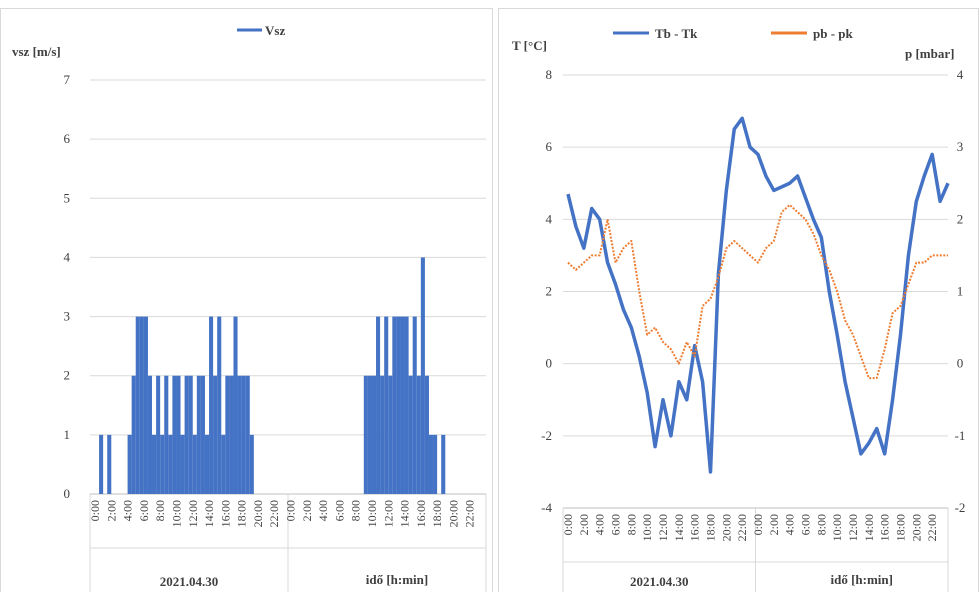  What do you see at coordinates (67, 316) in the screenshot?
I see `y-tick-label: 3` at bounding box center [67, 316].